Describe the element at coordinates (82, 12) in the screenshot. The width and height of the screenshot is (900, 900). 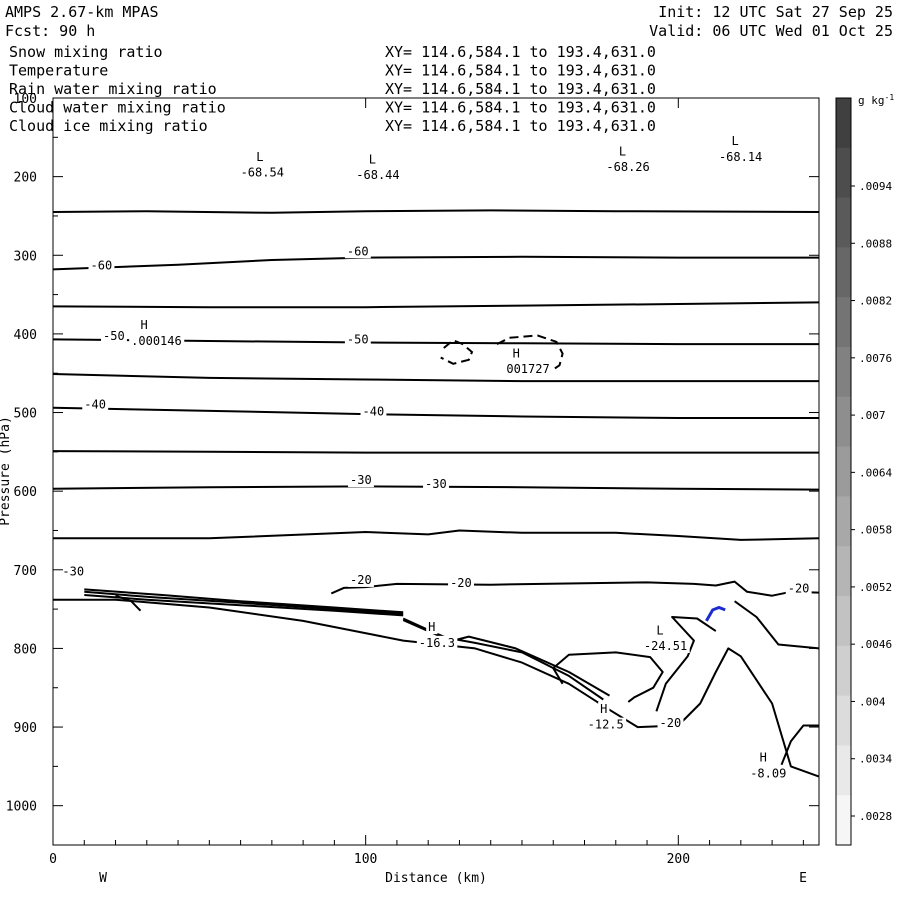
I see `model-title: AMPS 2.67-km MPAS` at that location.